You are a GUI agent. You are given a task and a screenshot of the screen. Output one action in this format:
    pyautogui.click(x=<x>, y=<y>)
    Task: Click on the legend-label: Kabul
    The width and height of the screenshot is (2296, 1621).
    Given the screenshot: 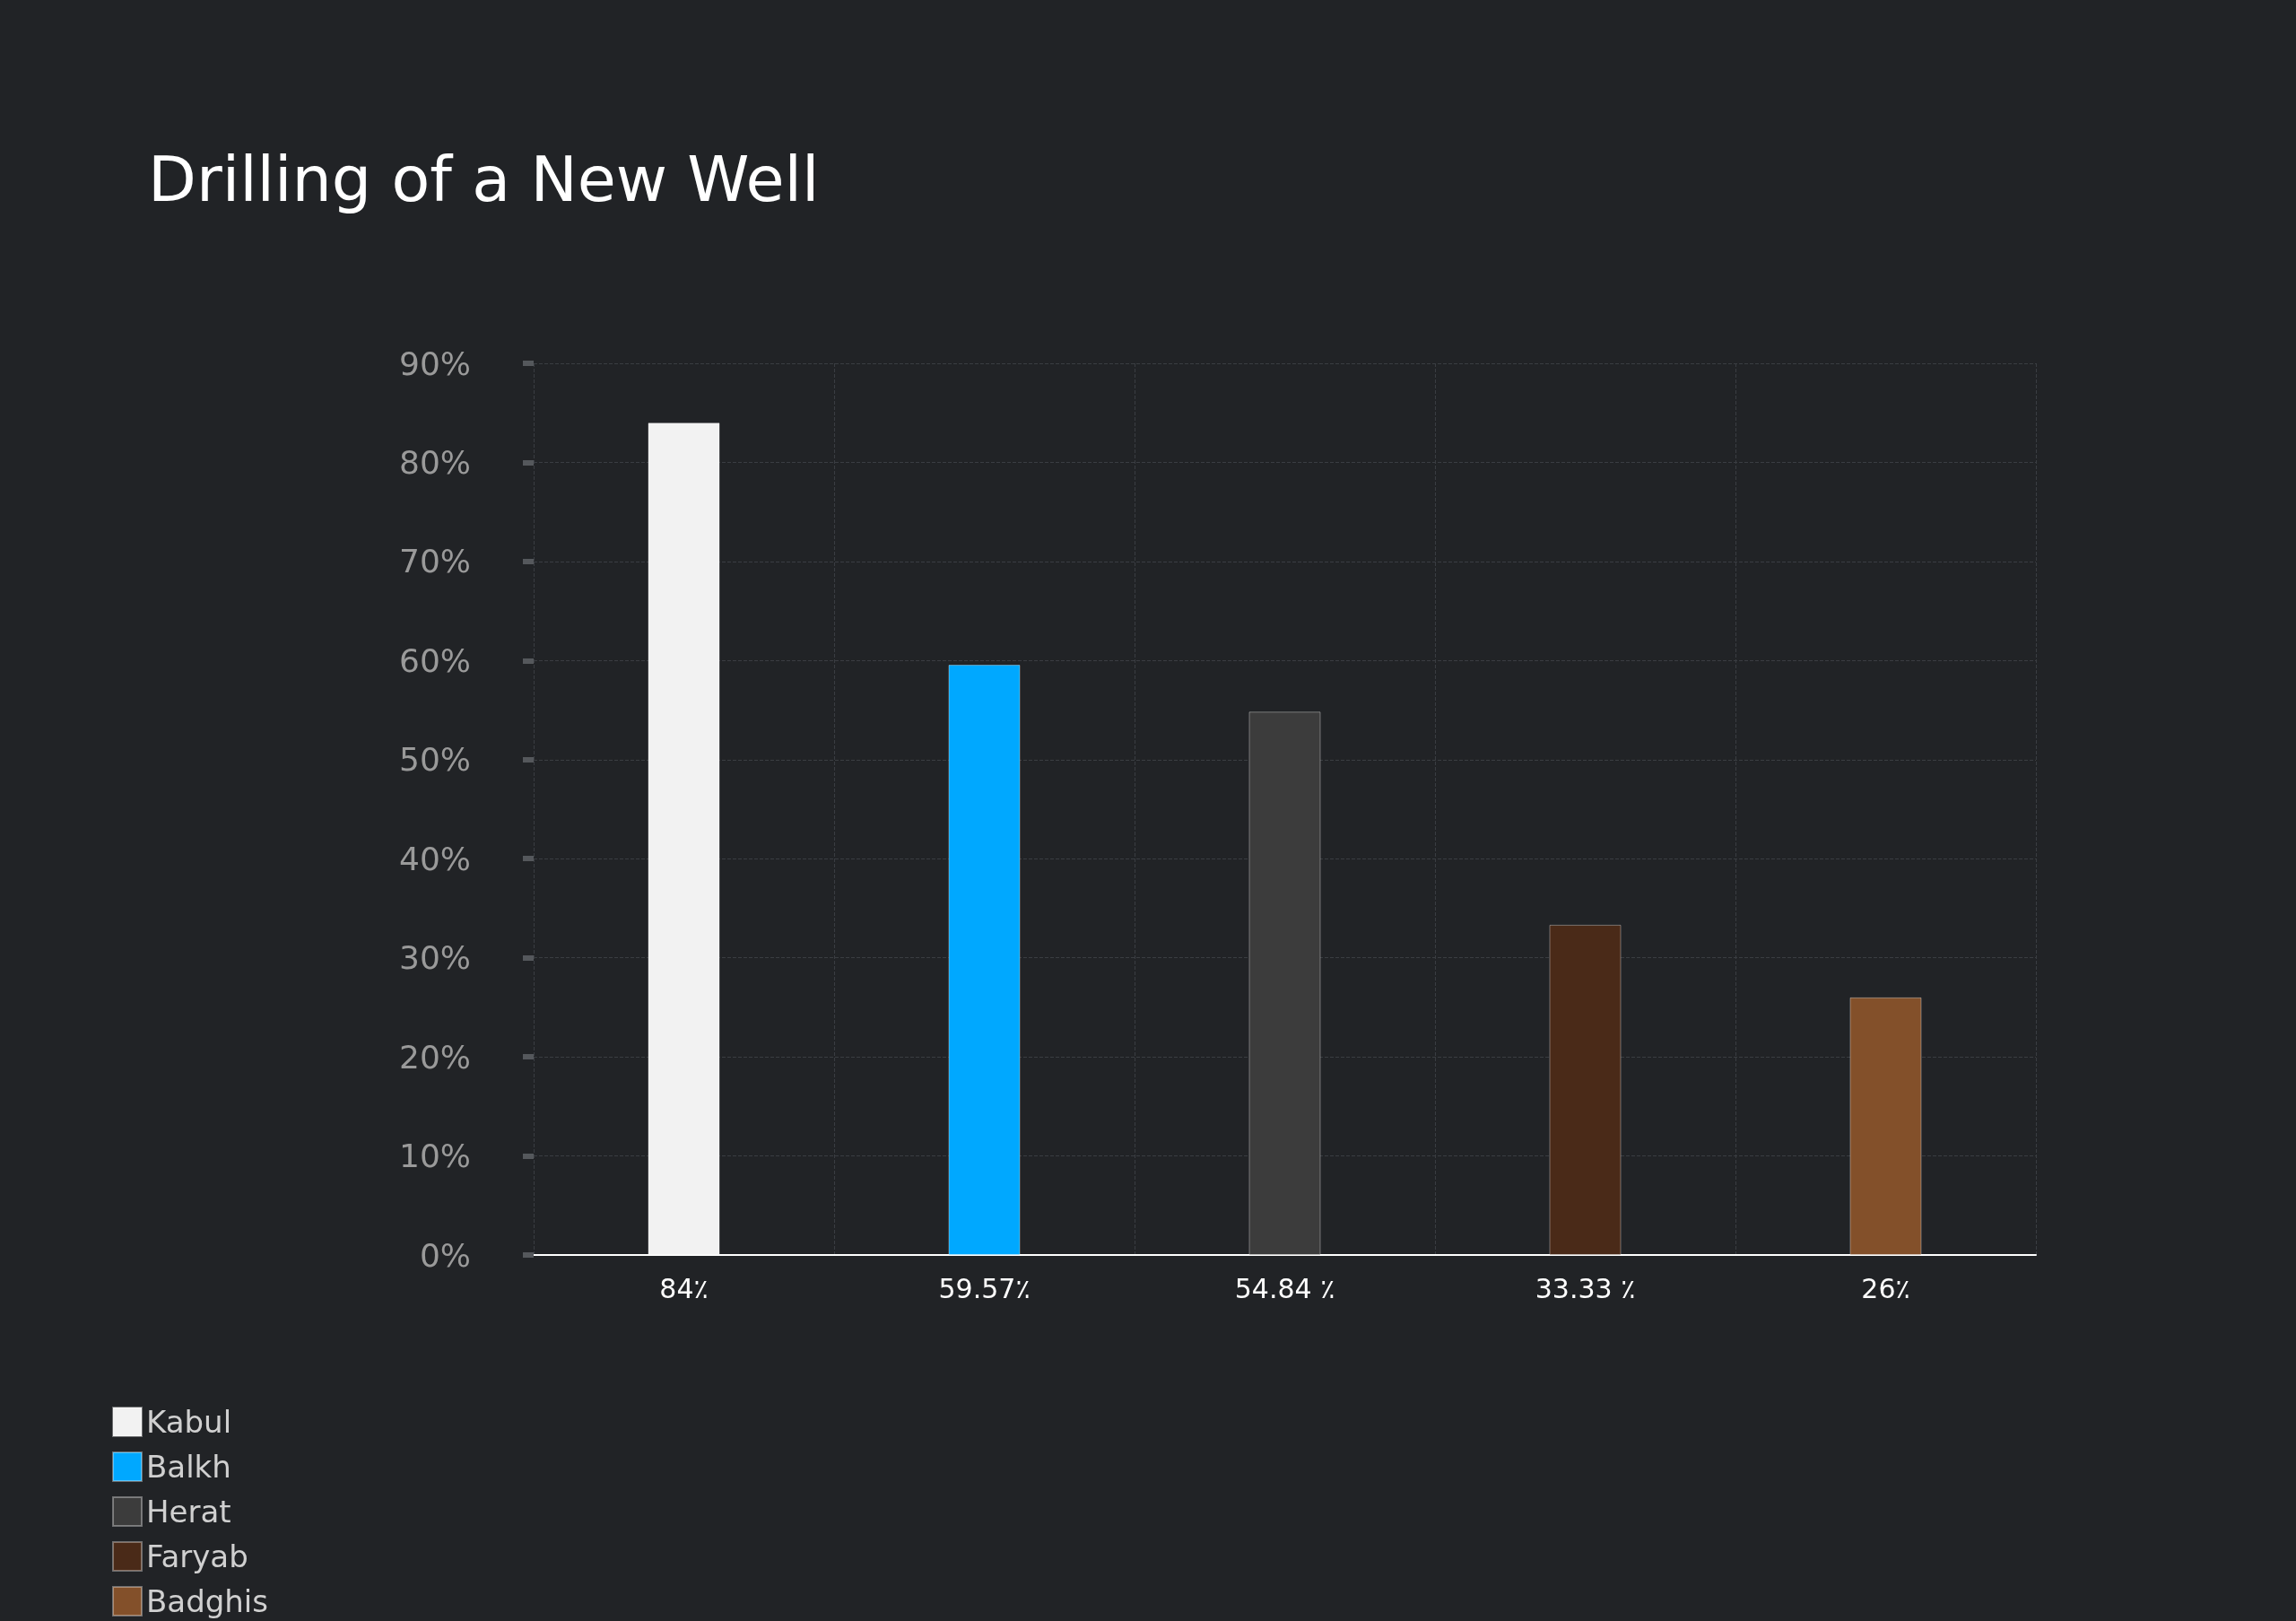 What is the action you would take?
    pyautogui.click(x=189, y=1422)
    